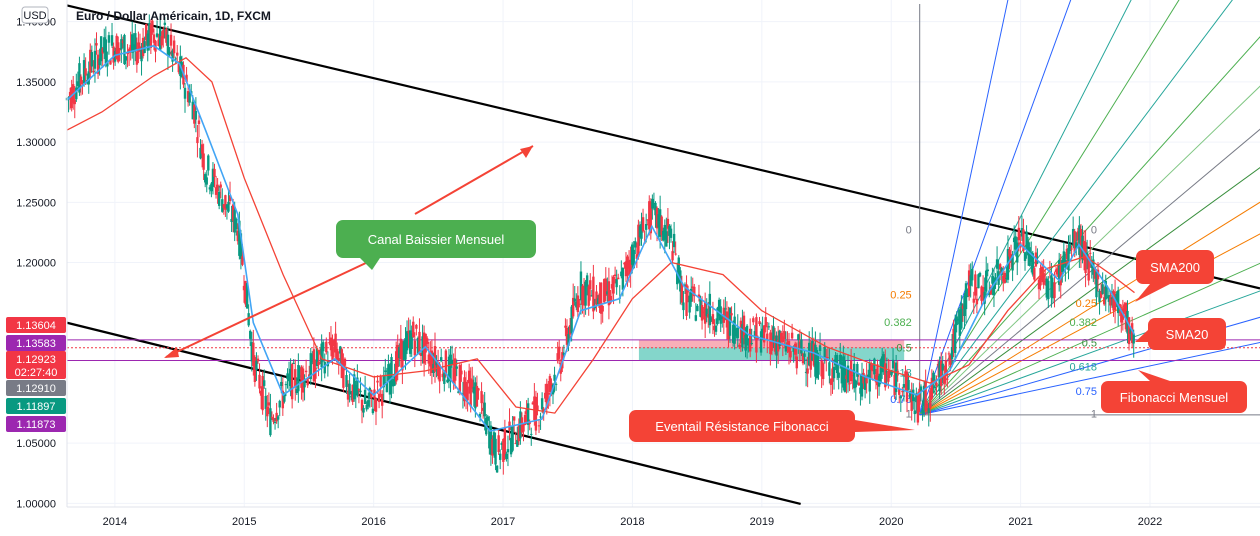 This screenshot has width=1260, height=536. What do you see at coordinates (36, 344) in the screenshot?
I see `price-badge-label: 1.13583` at bounding box center [36, 344].